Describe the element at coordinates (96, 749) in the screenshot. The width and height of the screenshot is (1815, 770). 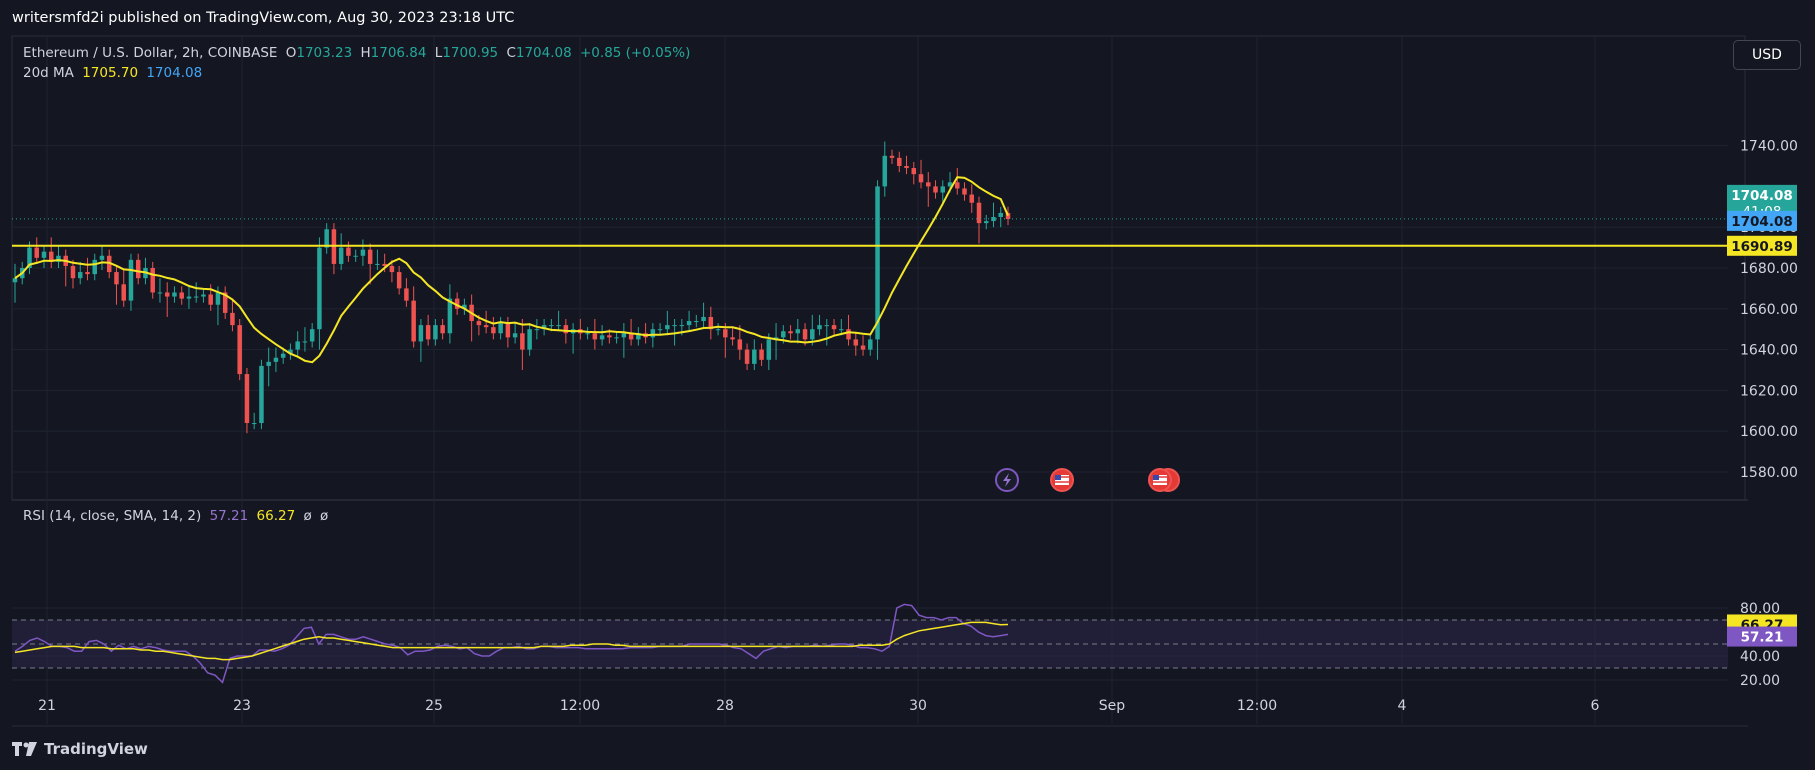
I see `brand-name: TradingView` at that location.